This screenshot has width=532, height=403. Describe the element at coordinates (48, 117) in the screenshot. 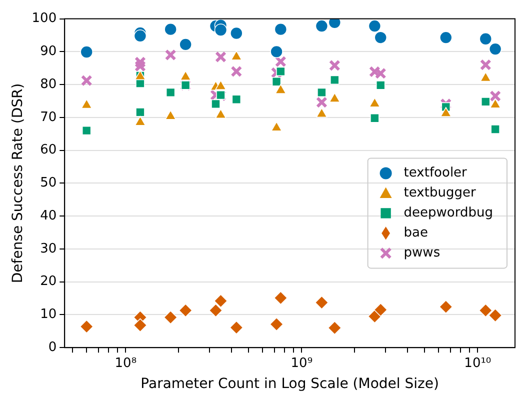

I see `y-tick-label: 70` at that location.